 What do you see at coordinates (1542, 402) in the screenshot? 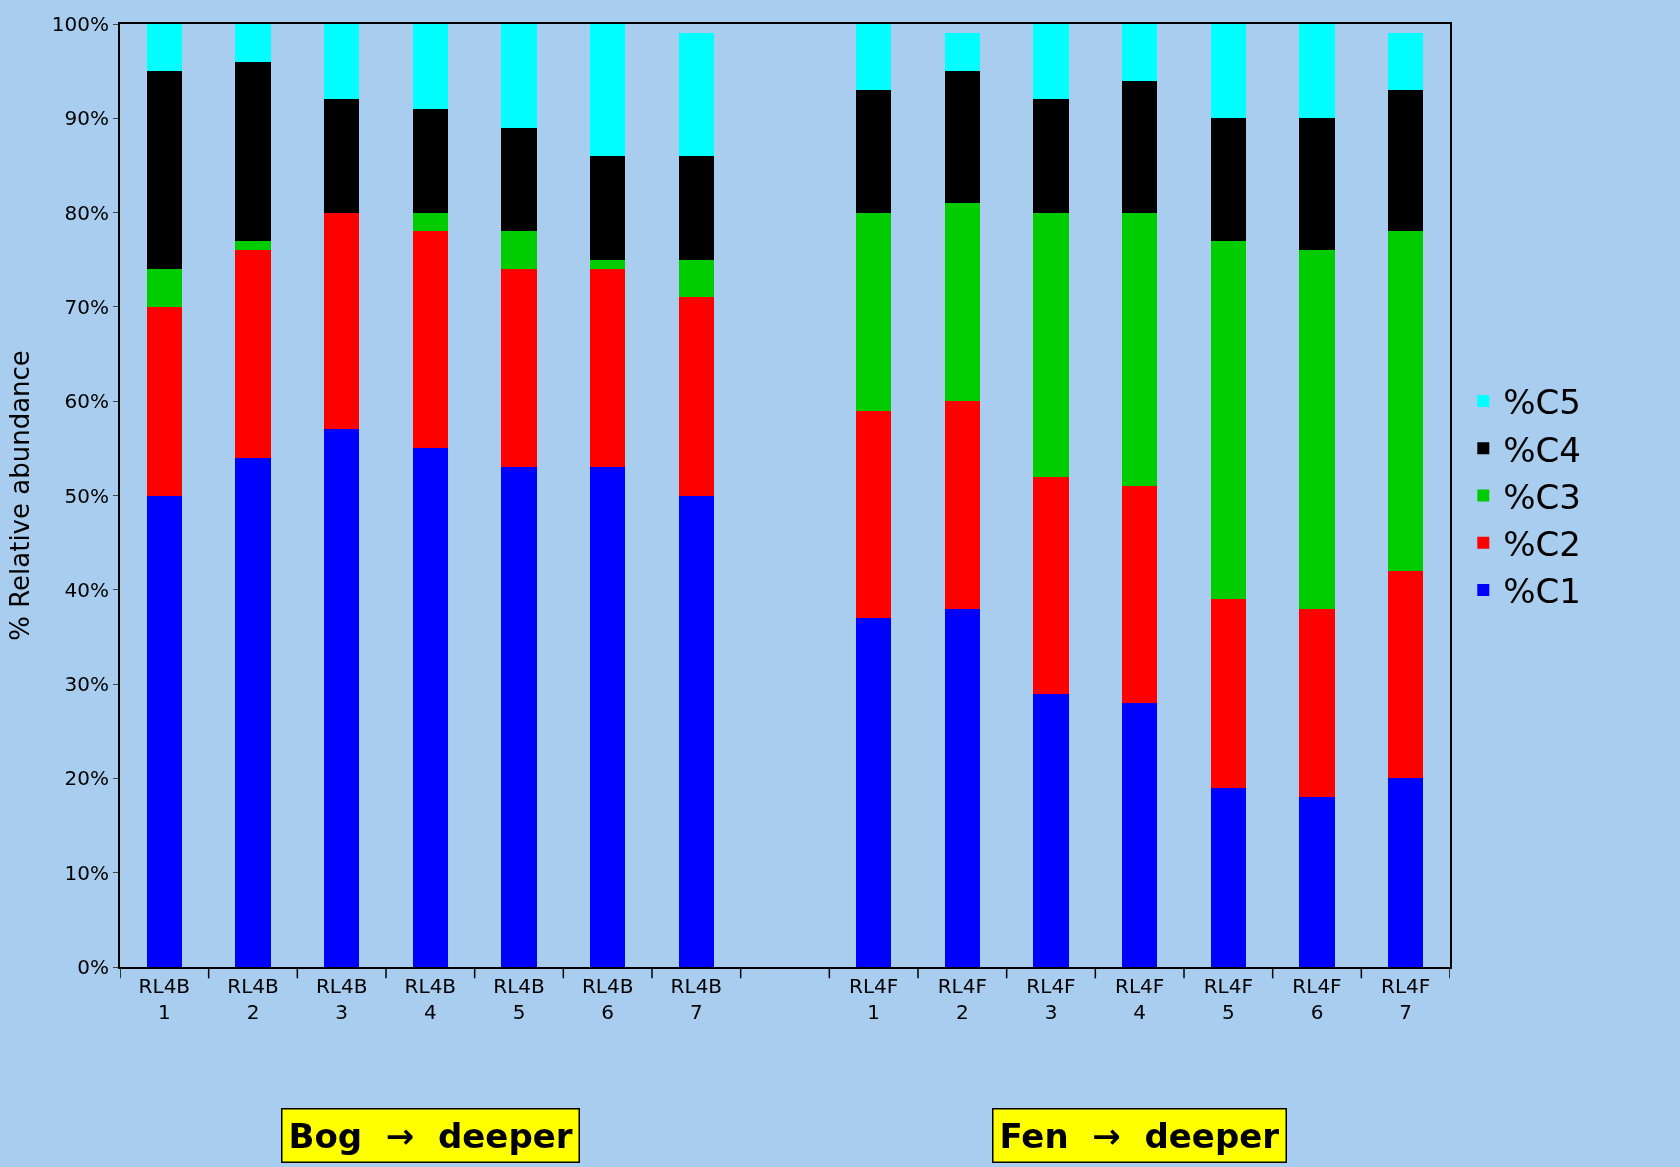
I see `legend-label: %C5` at bounding box center [1542, 402].